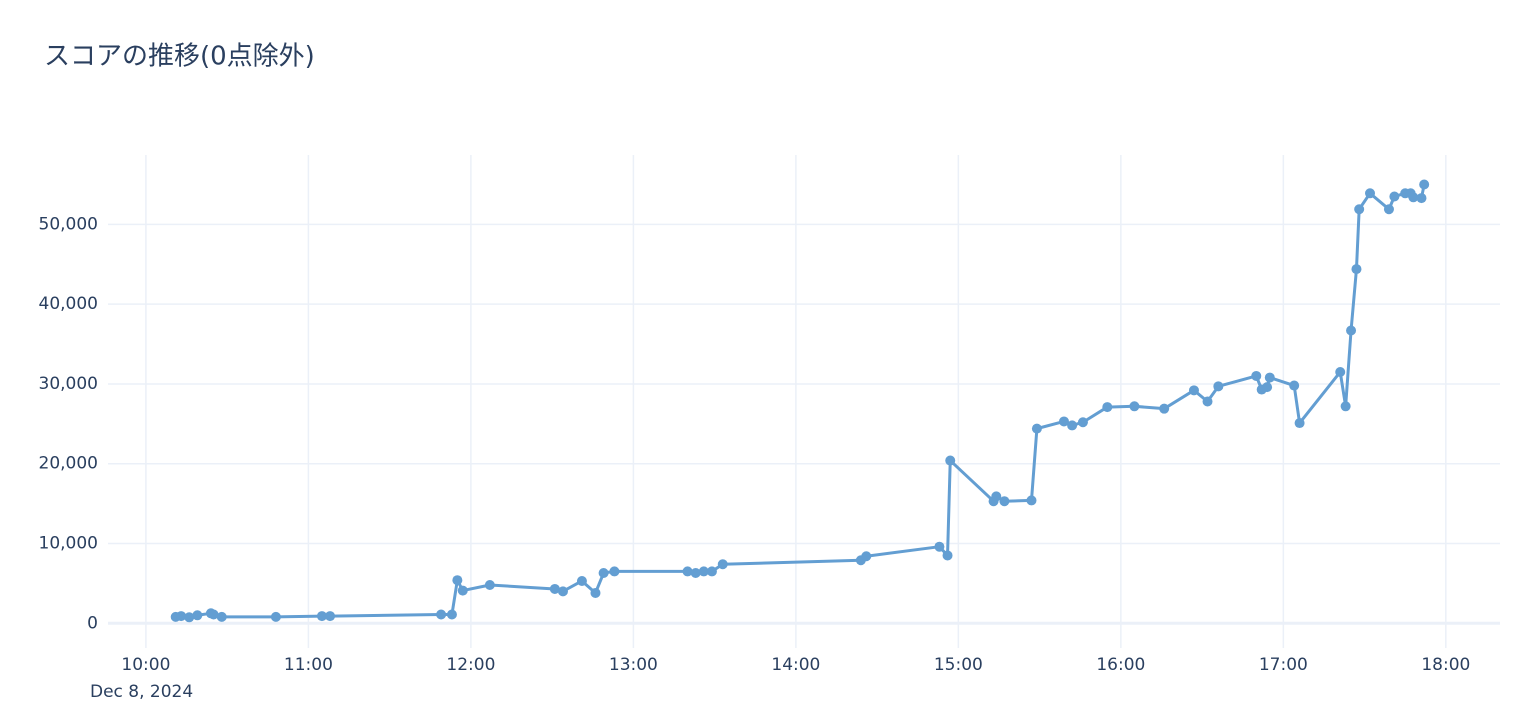  I want to click on y-tick-label: 50,000, so click(68, 224).